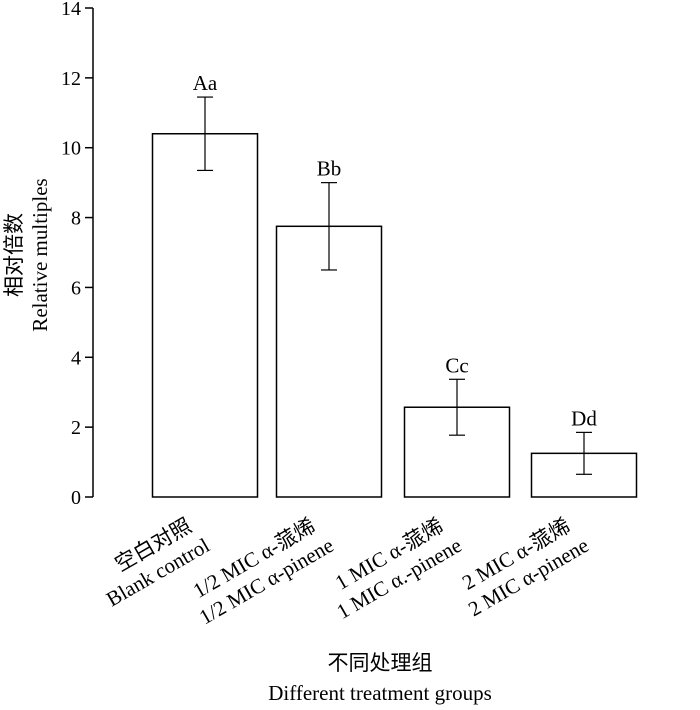 The width and height of the screenshot is (700, 710). Describe the element at coordinates (76, 498) in the screenshot. I see `y-tick-label: 0` at that location.